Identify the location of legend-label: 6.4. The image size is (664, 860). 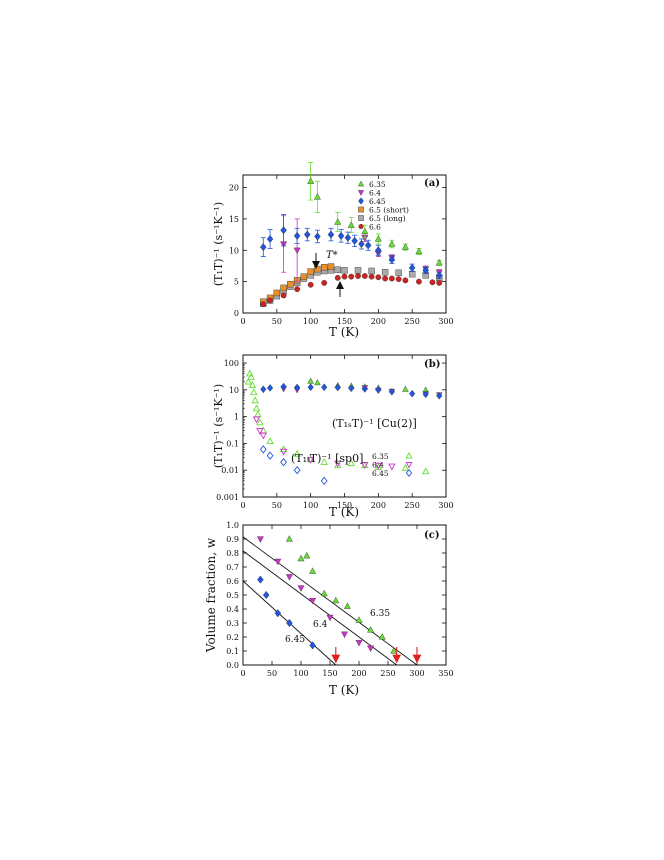
(375, 193).